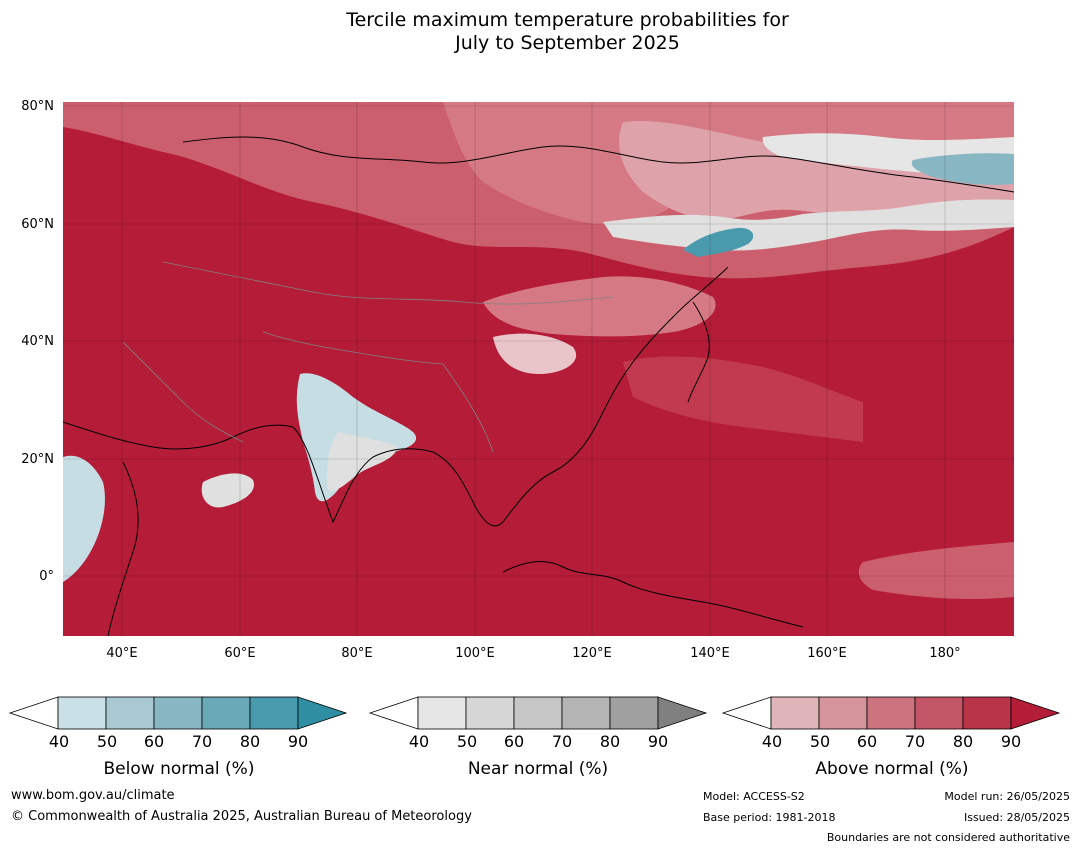  What do you see at coordinates (202, 741) in the screenshot?
I see `below-tick-70: 70` at bounding box center [202, 741].